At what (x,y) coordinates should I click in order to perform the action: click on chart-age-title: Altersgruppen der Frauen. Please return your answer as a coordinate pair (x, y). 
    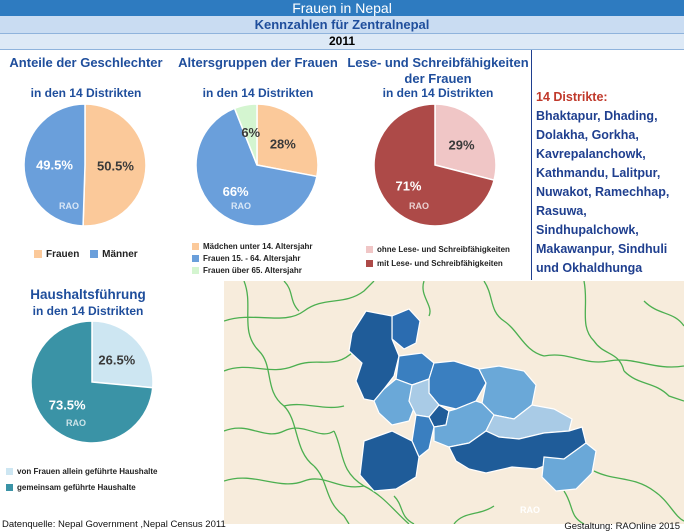
    Looking at the image, I should click on (258, 62).